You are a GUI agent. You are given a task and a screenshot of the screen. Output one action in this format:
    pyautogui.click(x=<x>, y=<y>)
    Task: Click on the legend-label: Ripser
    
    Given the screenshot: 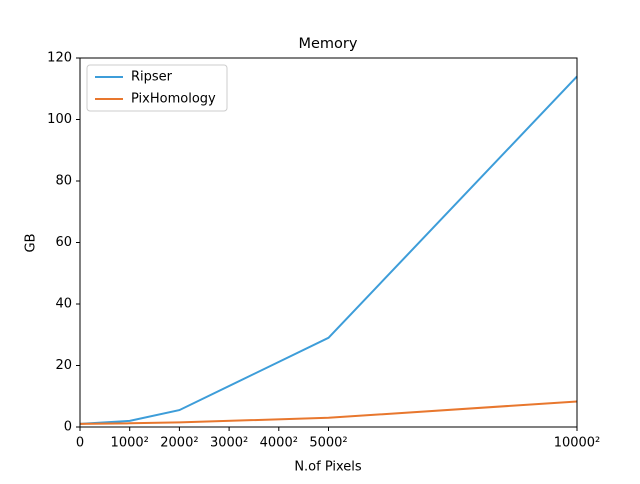 What is the action you would take?
    pyautogui.click(x=152, y=77)
    